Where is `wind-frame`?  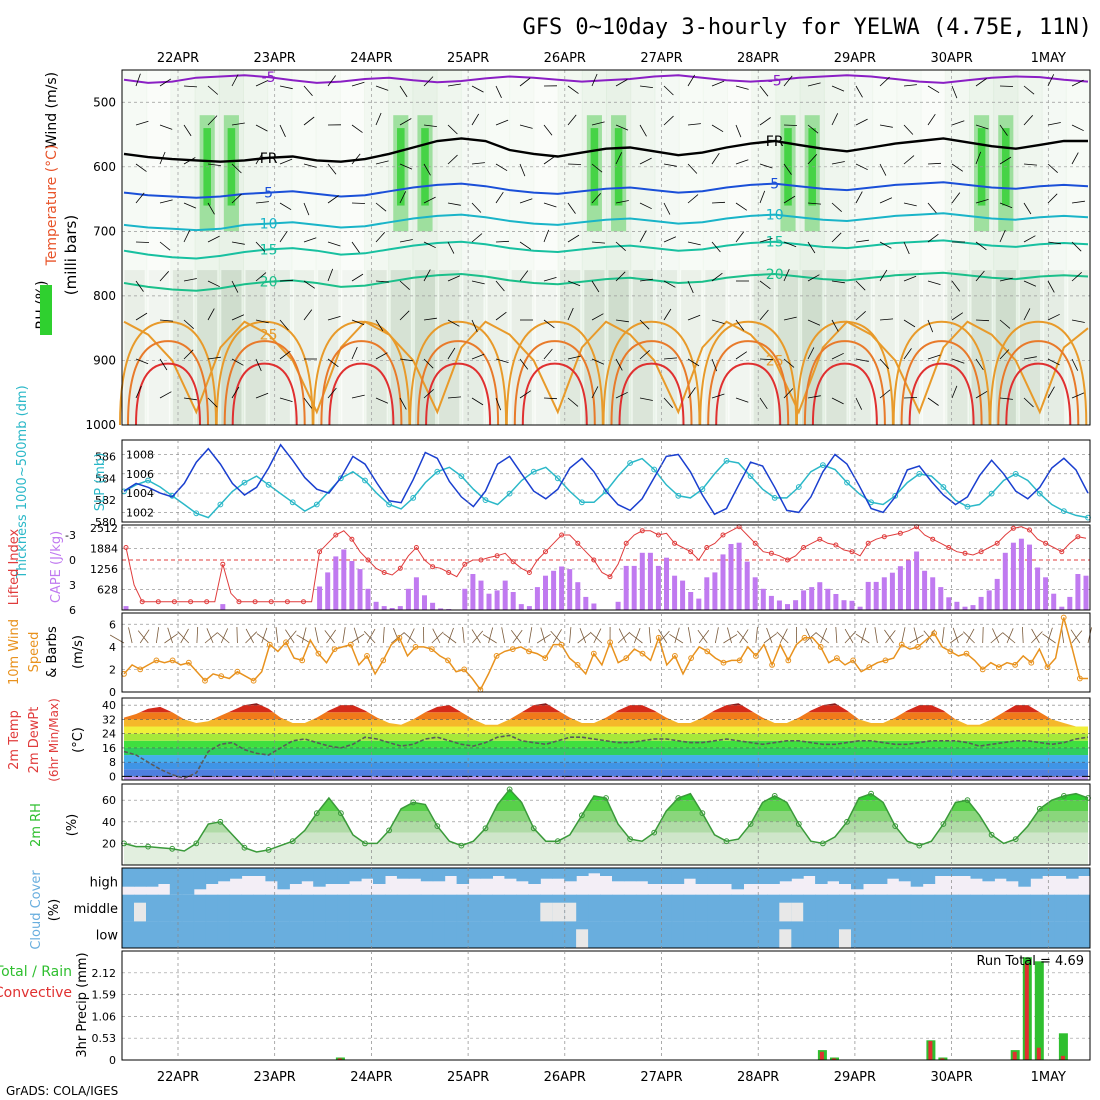
wind-frame is located at coordinates (606, 652).